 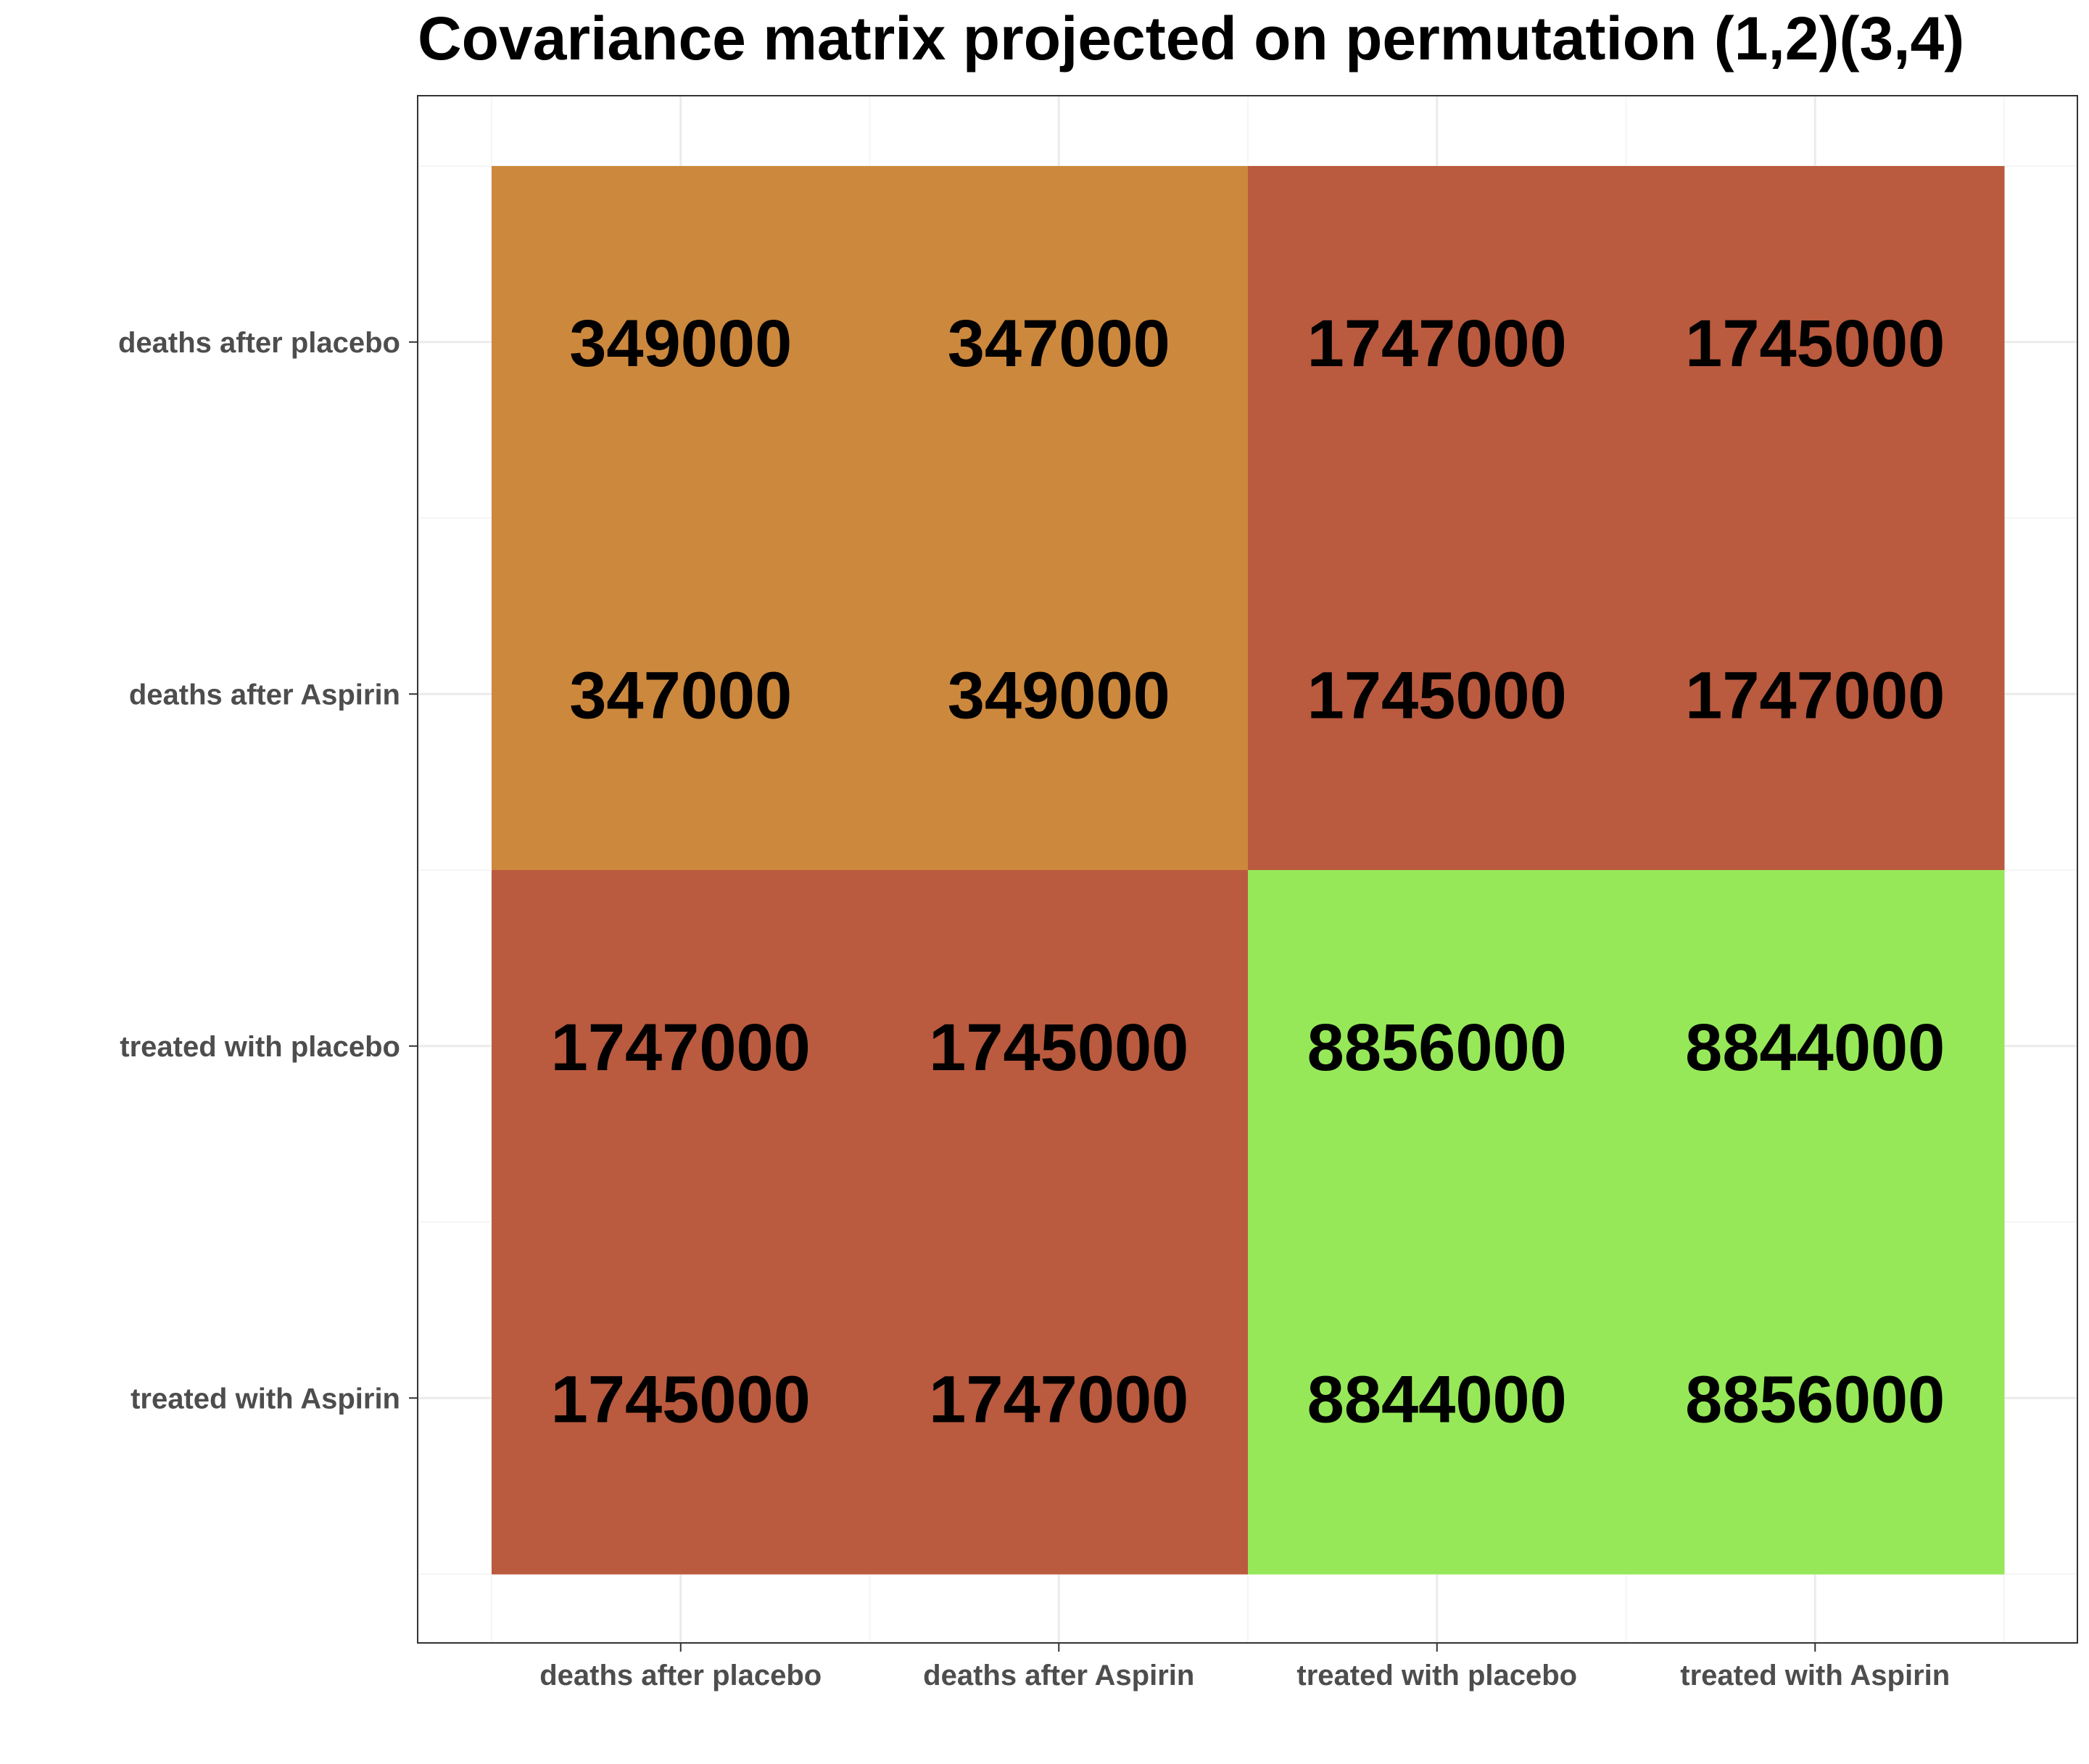 I want to click on x-tick-label: treated with Aspirin, so click(x=1815, y=1675).